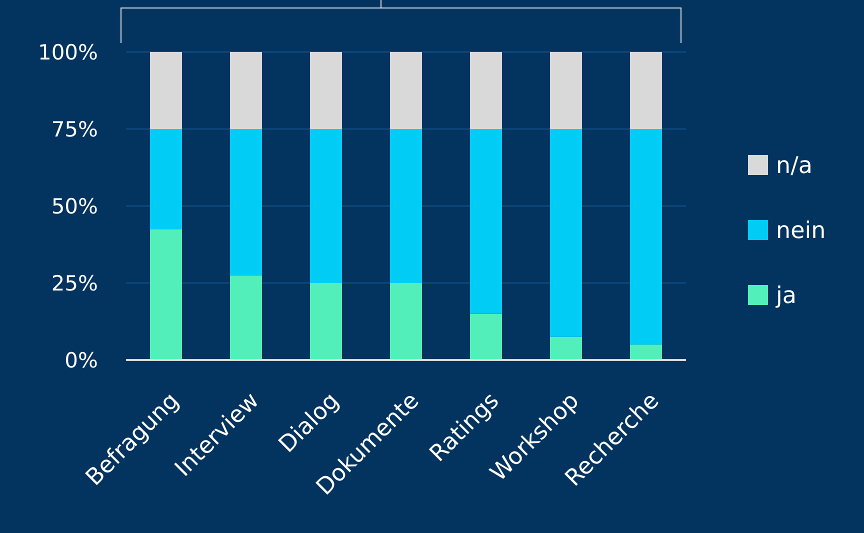  I want to click on y-tick-label: 0%, so click(81, 360).